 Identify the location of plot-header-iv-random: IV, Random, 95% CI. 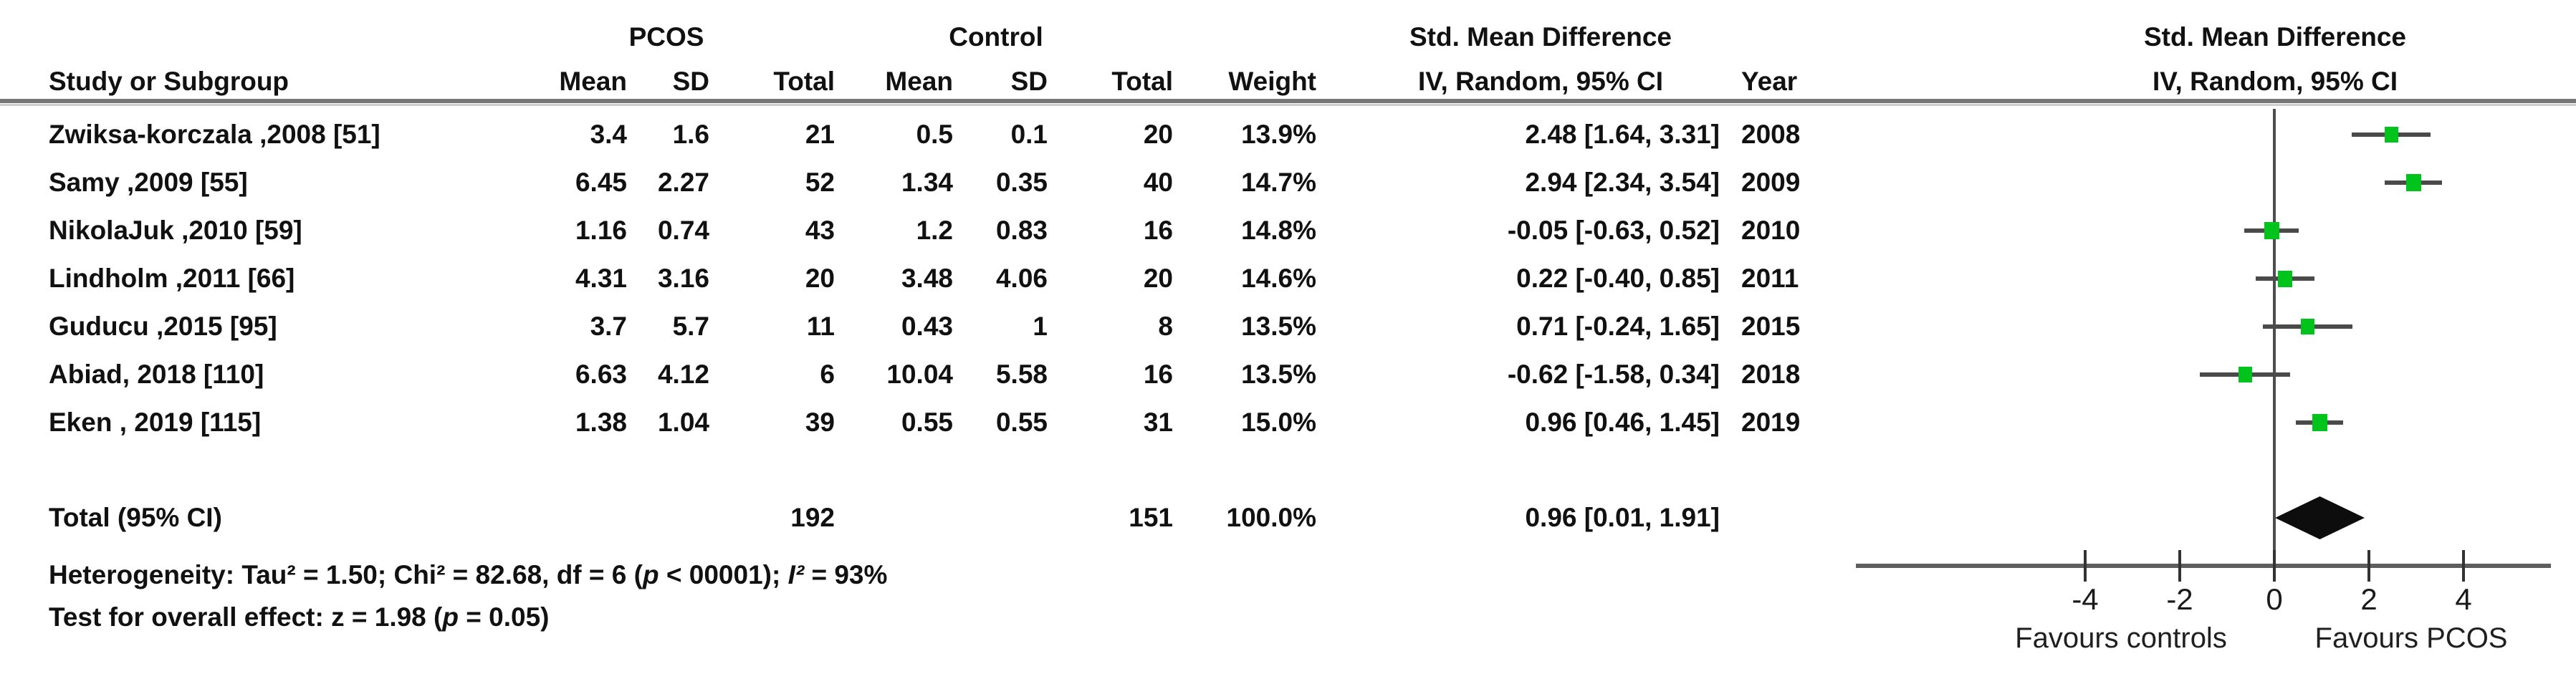
(2275, 81).